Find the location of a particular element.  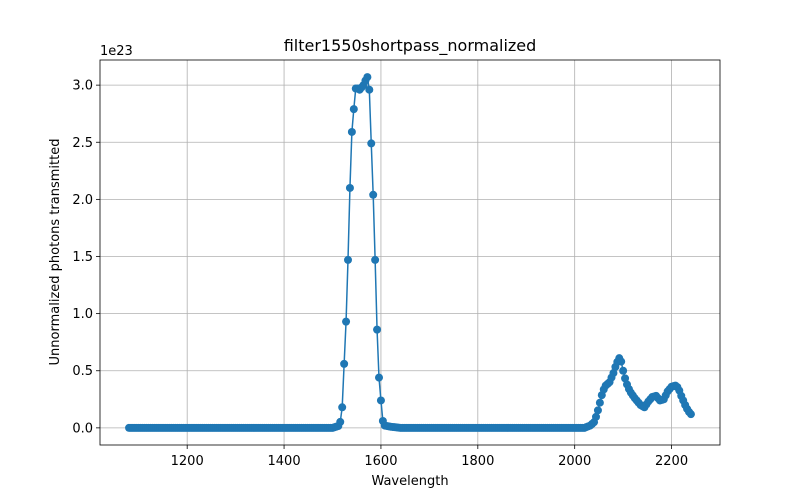

y-tick-label: 2.0 is located at coordinates (82, 200).